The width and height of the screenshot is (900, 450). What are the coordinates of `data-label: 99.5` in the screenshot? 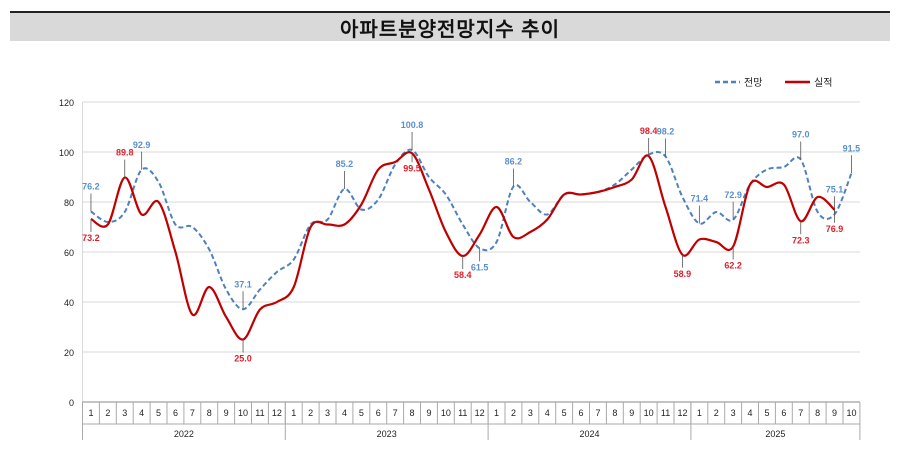 It's located at (412, 168).